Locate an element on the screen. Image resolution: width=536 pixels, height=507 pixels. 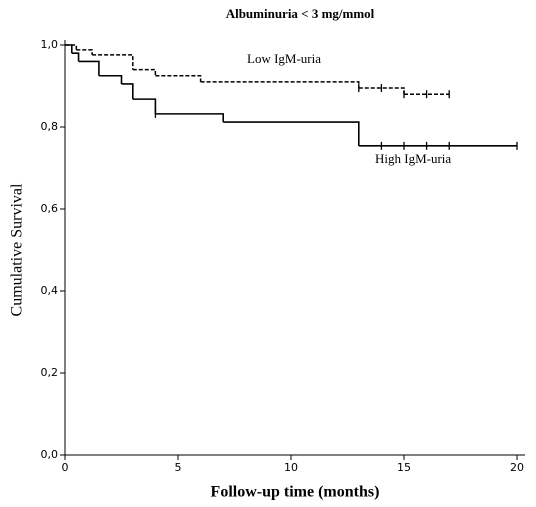
y-tick-label: 0,2 is located at coordinates (50, 372).